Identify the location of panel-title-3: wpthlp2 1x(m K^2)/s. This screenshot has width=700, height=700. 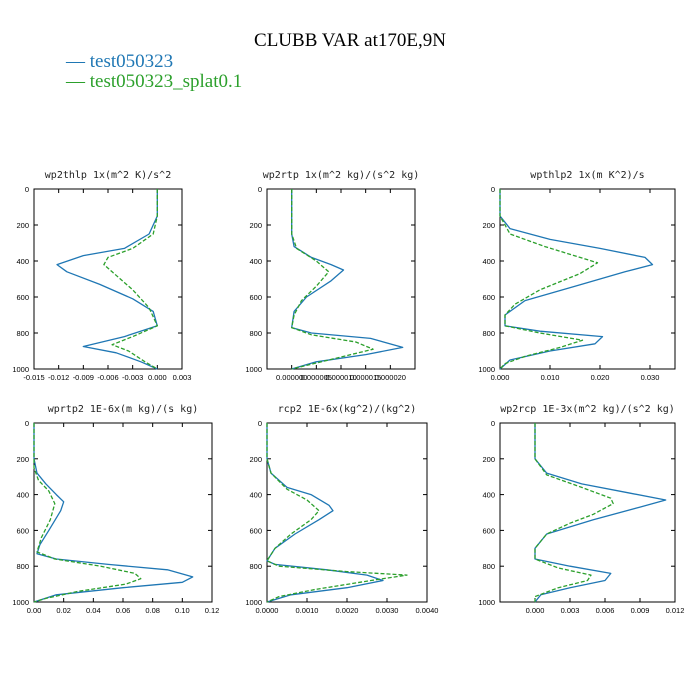
(587, 175).